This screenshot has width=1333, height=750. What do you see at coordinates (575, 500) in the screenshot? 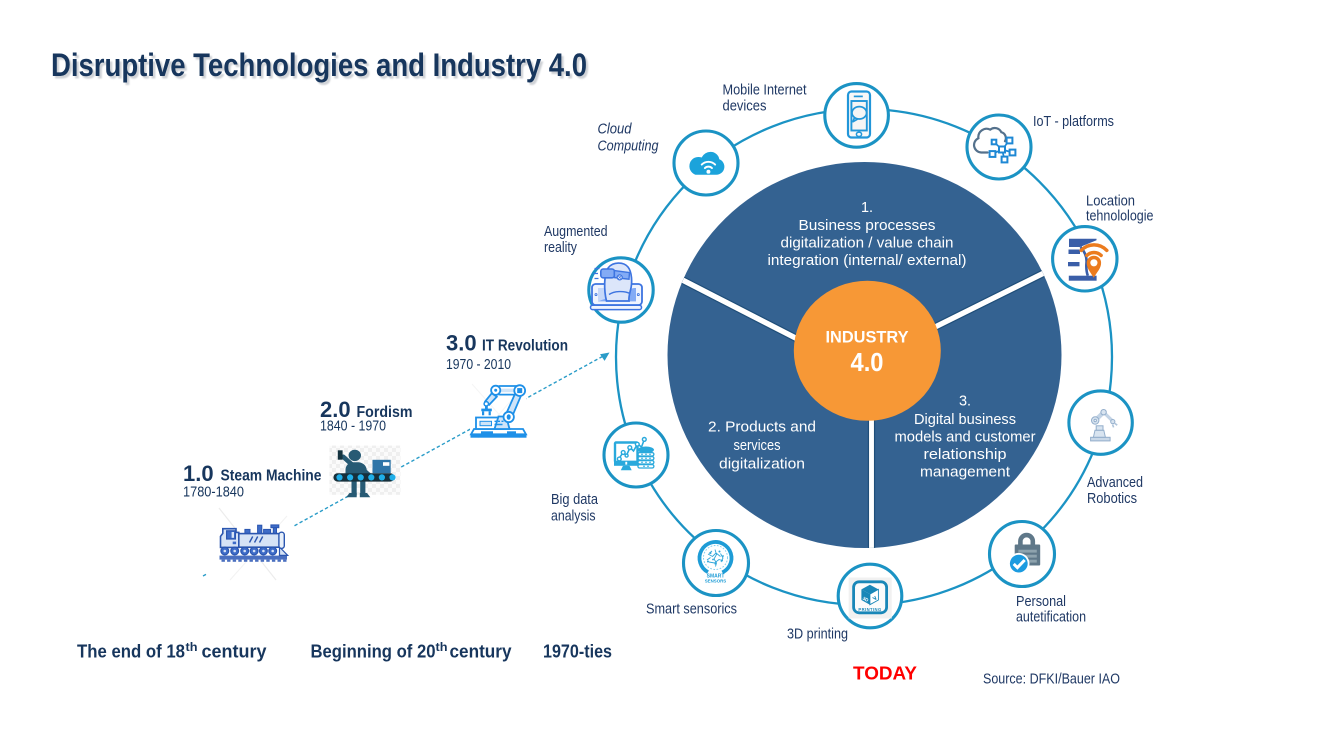
I see `svg-text: Big data` at bounding box center [575, 500].